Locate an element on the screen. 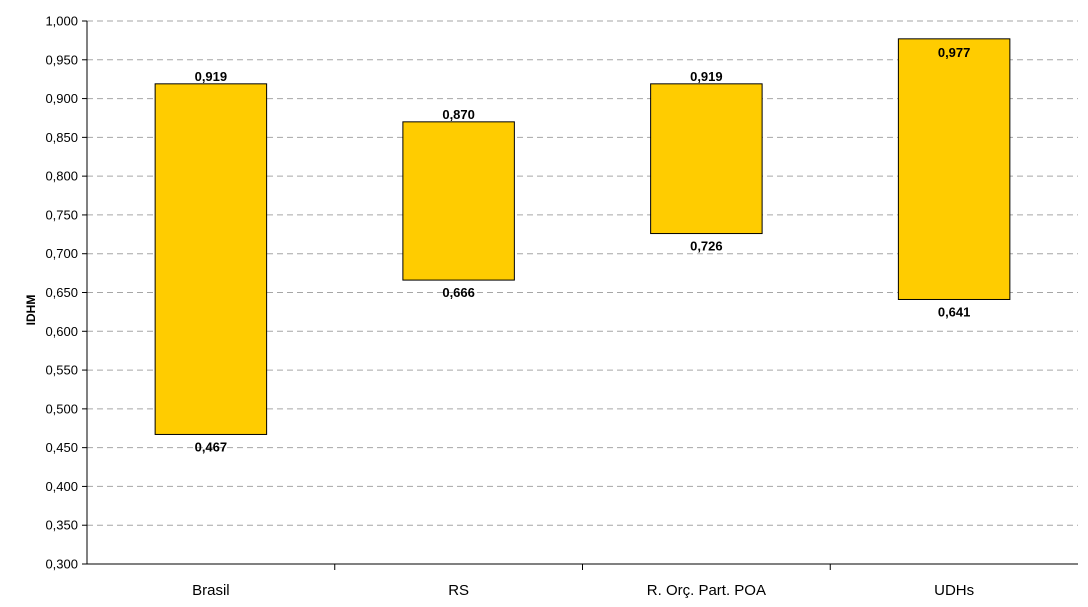  x-category-label: RS is located at coordinates (458, 590).